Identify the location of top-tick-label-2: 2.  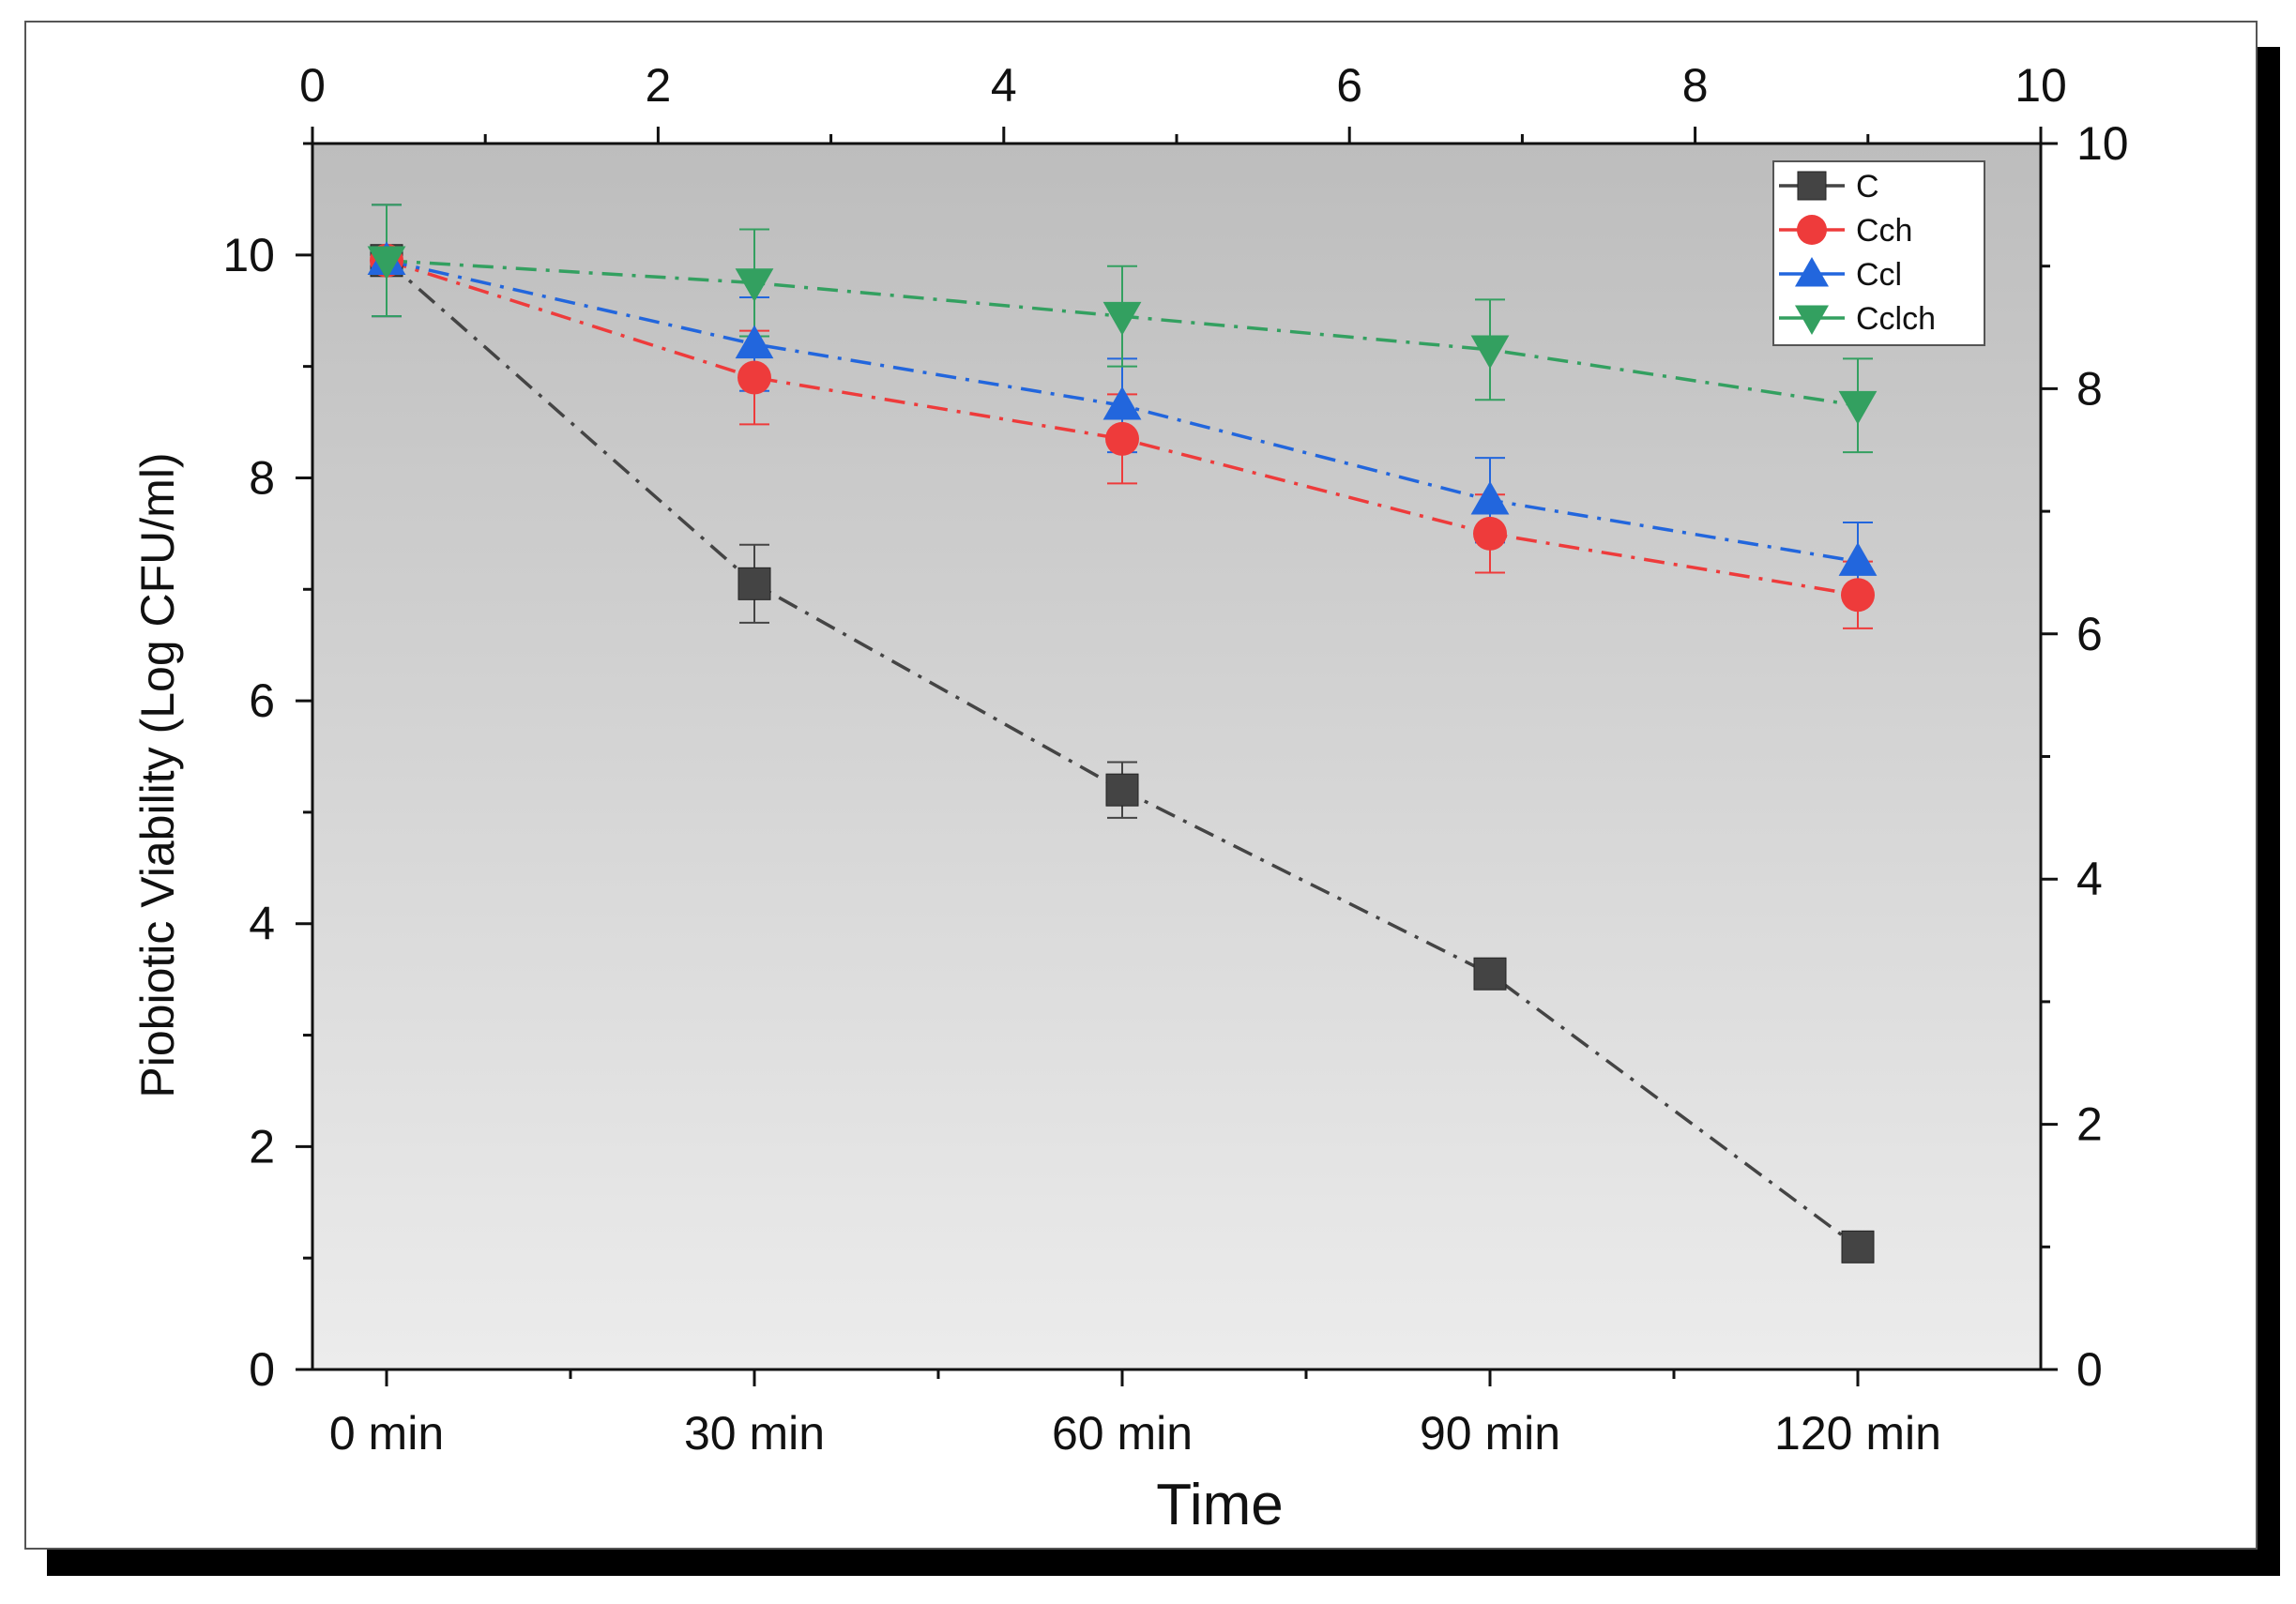
(658, 85).